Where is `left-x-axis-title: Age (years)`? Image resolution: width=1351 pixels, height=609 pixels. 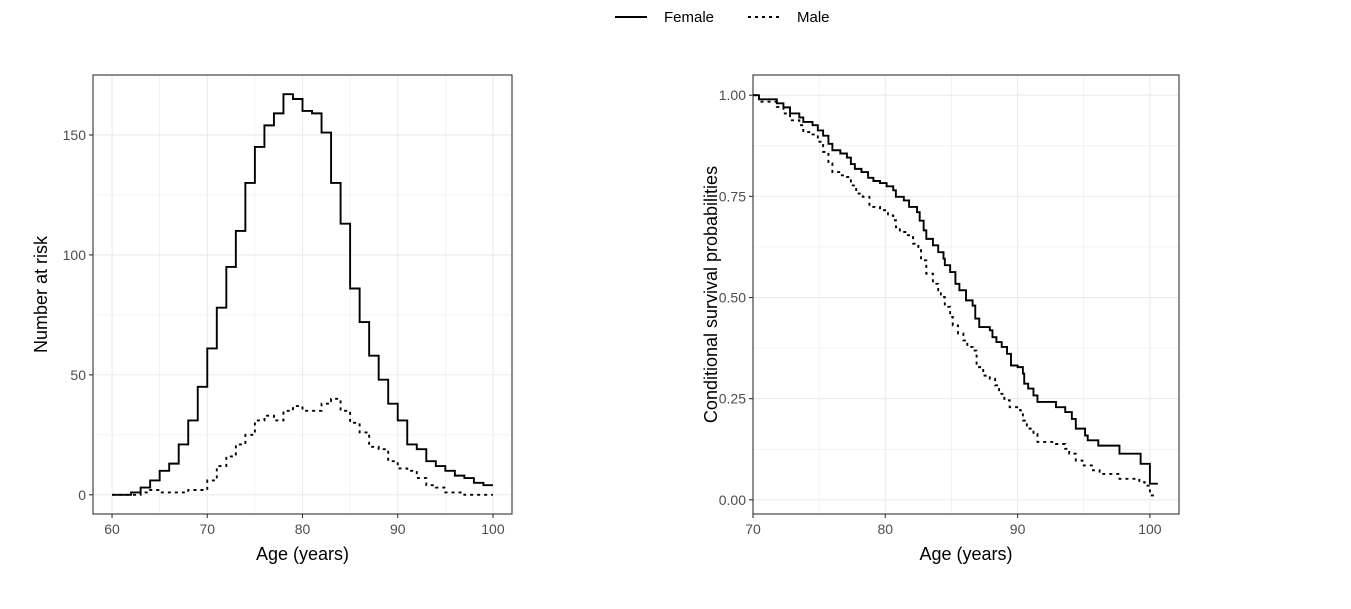 left-x-axis-title: Age (years) is located at coordinates (302, 554).